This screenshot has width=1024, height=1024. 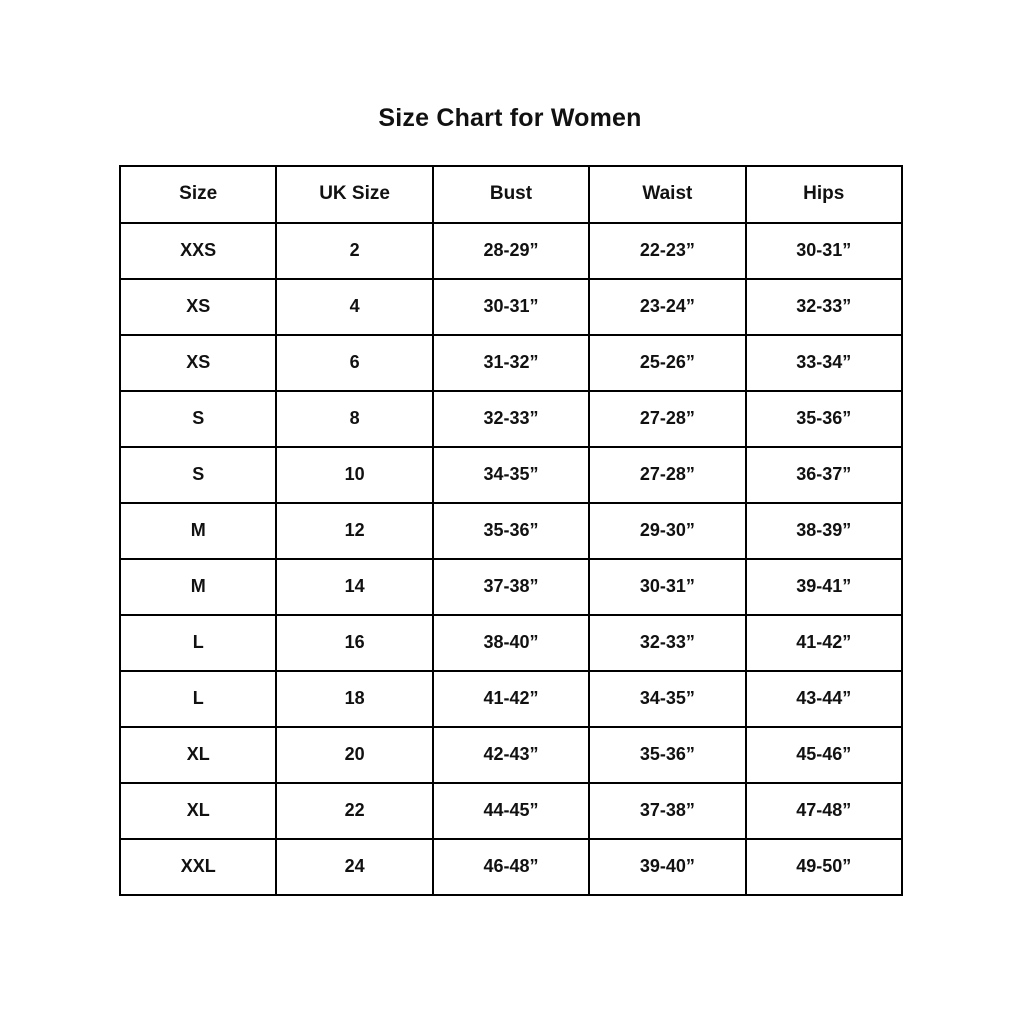 I want to click on cell-bust: 42-43”, so click(x=511, y=755).